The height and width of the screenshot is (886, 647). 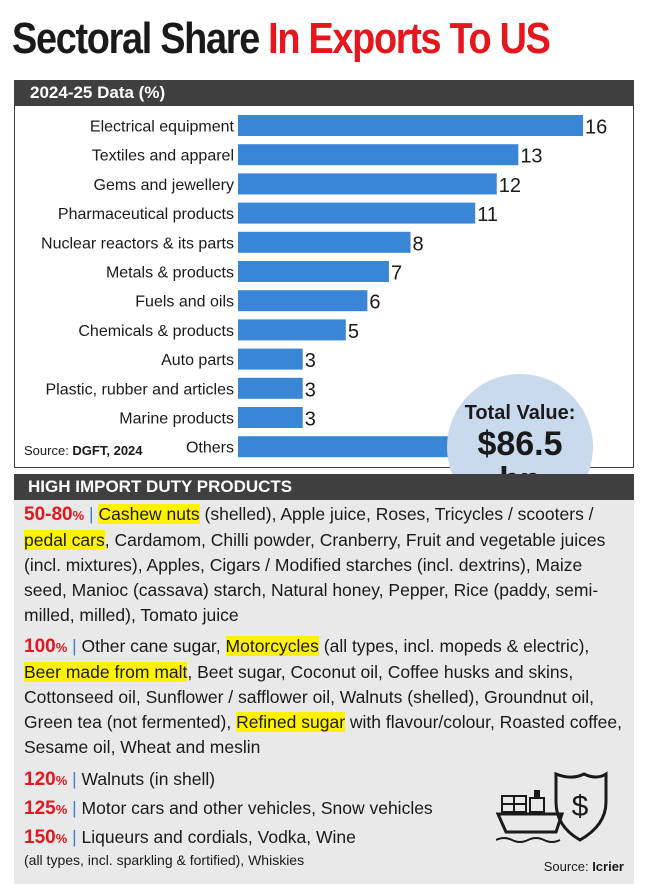 I want to click on chart-source: Source: DGFT, 2024, so click(x=83, y=450).